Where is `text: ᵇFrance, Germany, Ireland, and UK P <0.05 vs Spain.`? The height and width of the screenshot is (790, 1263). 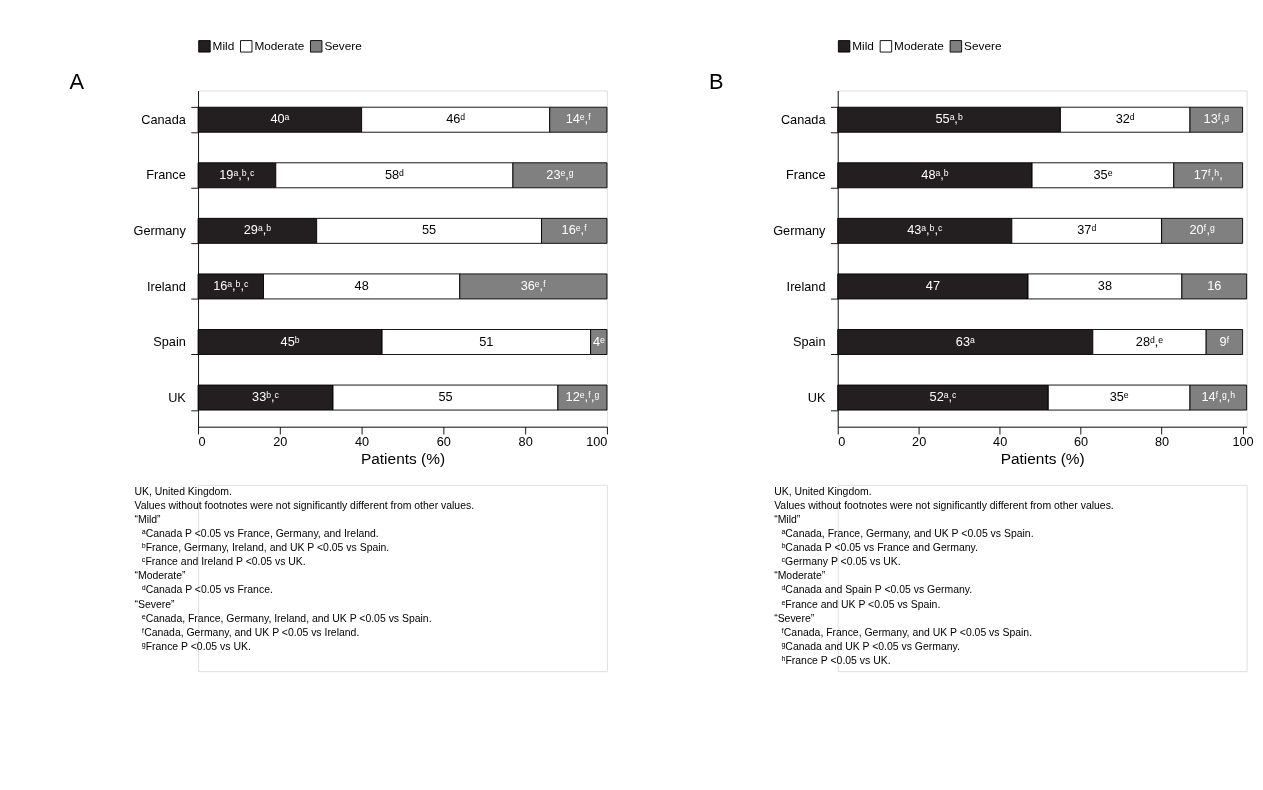 text: ᵇFrance, Germany, Ireland, and UK P <0.05 vs Spain. is located at coordinates (265, 548).